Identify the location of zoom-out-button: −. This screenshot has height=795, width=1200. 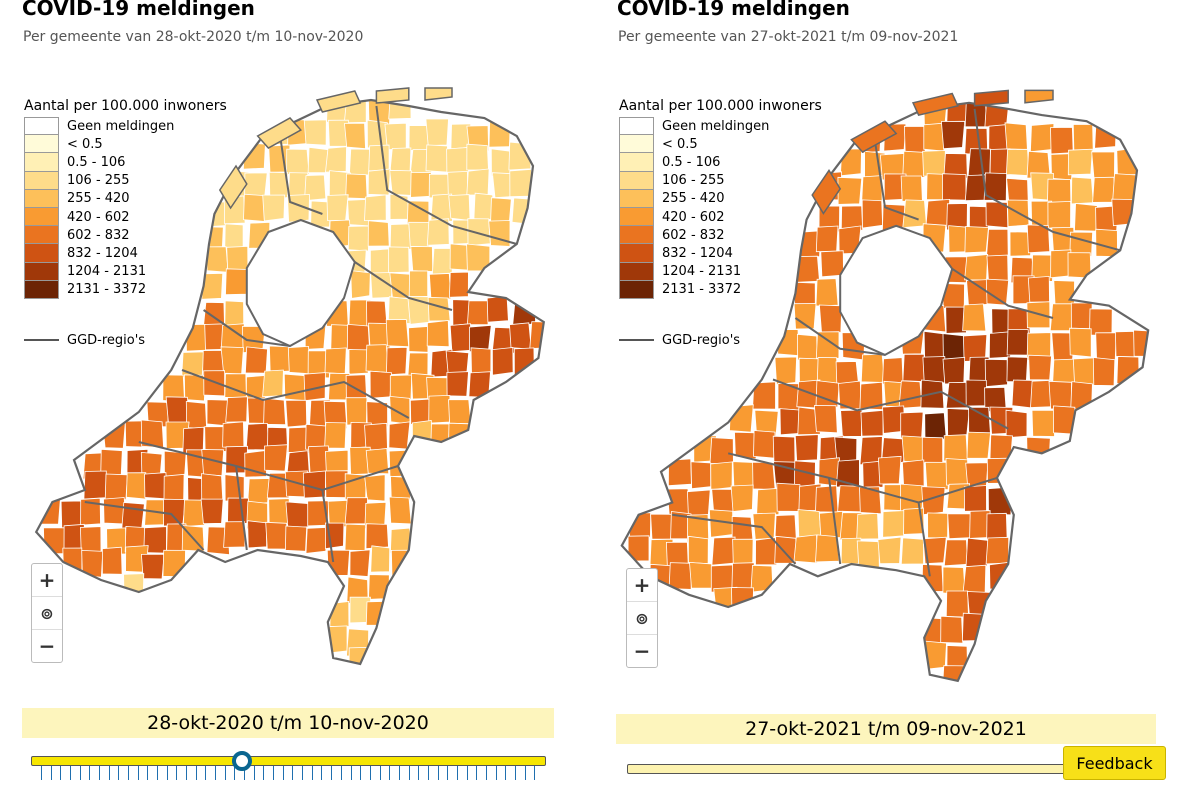
(47, 646).